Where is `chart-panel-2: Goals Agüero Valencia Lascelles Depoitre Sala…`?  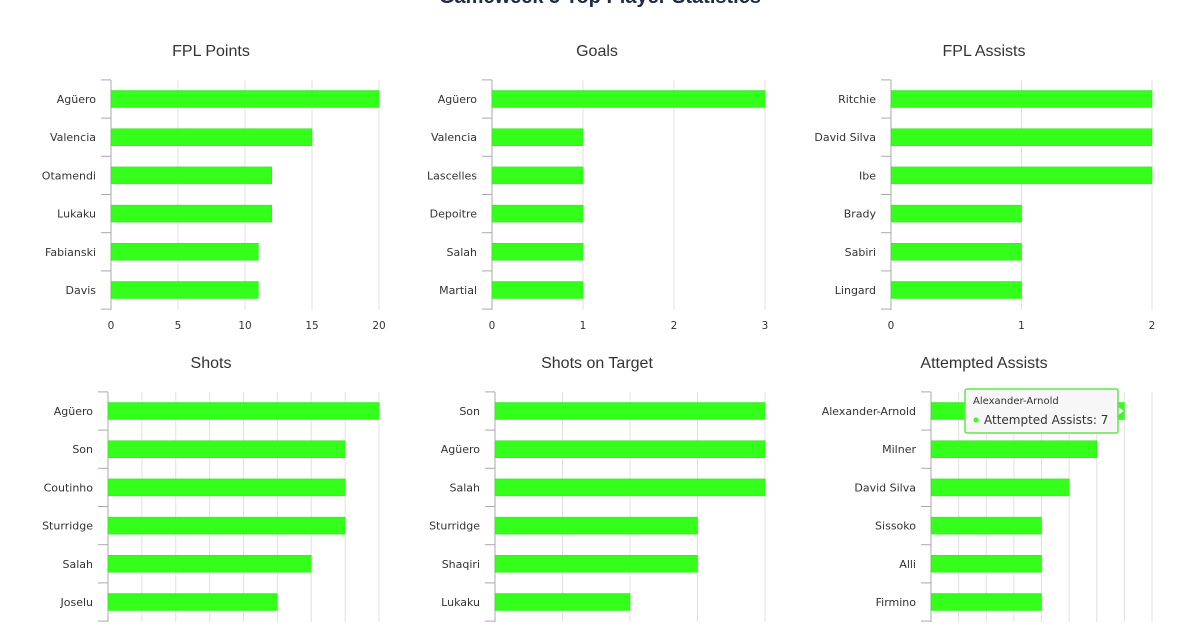
chart-panel-2: Goals Agüero Valencia Lascelles Depoitre Sala… is located at coordinates (597, 187).